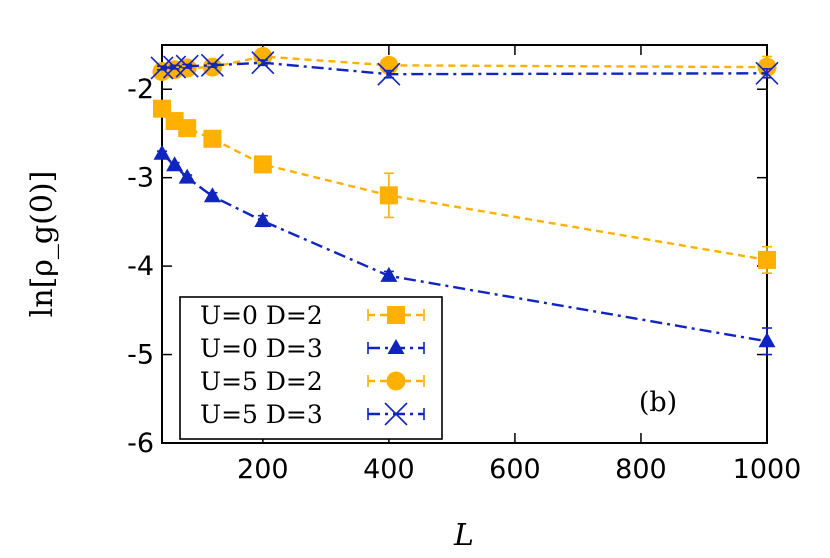 The height and width of the screenshot is (558, 830). Describe the element at coordinates (140, 443) in the screenshot. I see `y-tick-label: -6` at that location.